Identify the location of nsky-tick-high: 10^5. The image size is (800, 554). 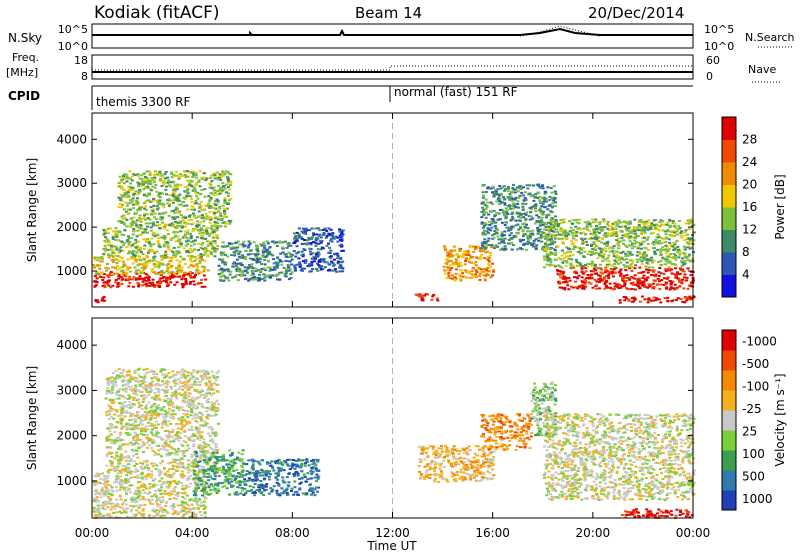
(73, 29).